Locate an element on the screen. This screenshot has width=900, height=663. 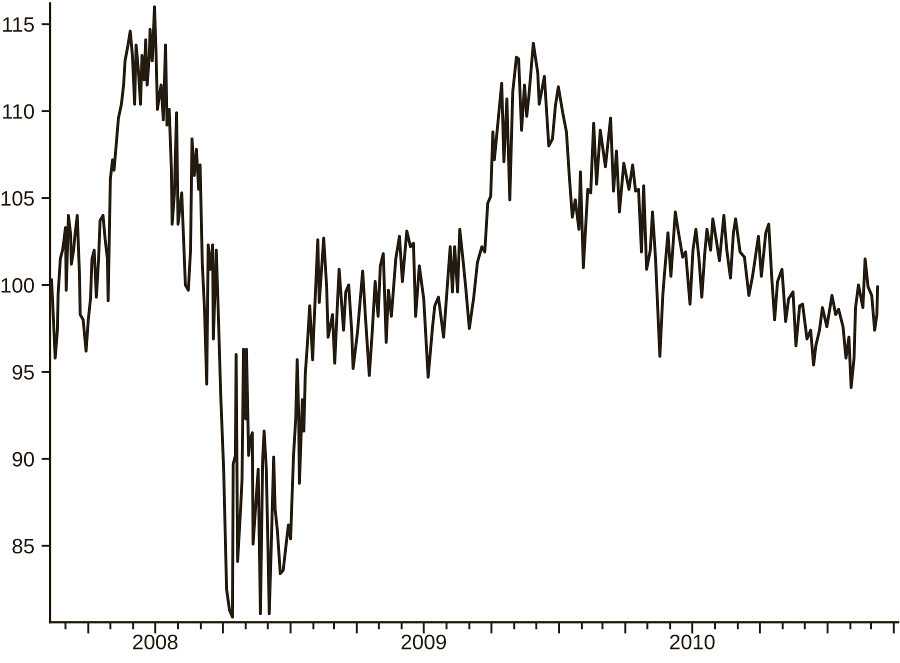
x-tick-label: 2009 is located at coordinates (424, 642).